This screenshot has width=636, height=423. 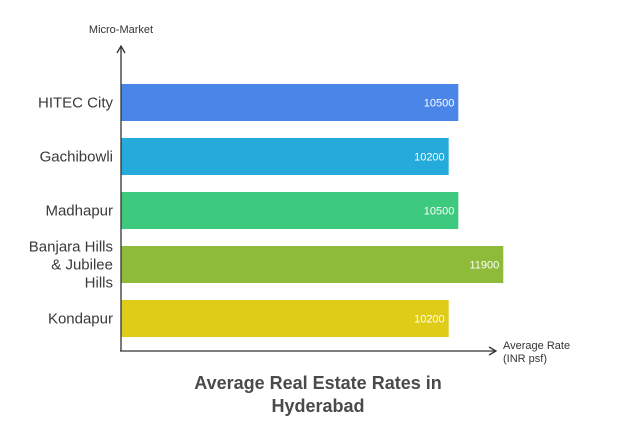 I want to click on category-label: Madhapur, so click(x=79, y=211).